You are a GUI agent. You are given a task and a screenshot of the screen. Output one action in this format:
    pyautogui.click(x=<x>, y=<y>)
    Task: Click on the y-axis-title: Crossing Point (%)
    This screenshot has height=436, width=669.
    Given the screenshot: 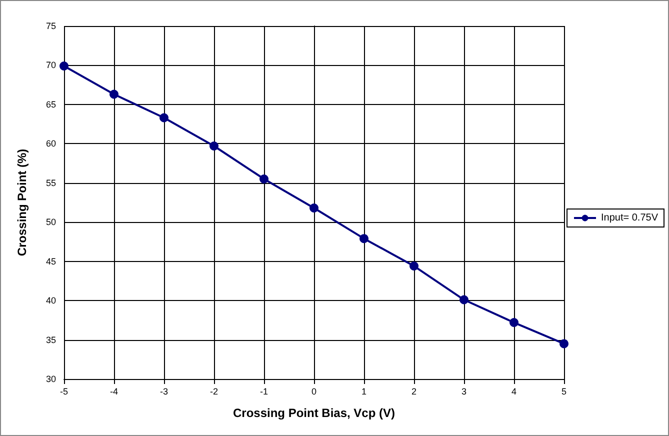 What is the action you would take?
    pyautogui.click(x=22, y=202)
    